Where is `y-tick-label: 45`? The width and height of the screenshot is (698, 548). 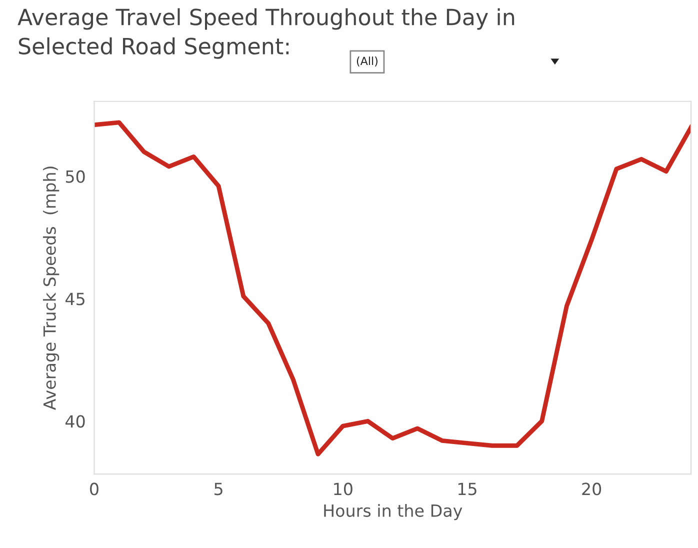
y-tick-label: 45 is located at coordinates (75, 299).